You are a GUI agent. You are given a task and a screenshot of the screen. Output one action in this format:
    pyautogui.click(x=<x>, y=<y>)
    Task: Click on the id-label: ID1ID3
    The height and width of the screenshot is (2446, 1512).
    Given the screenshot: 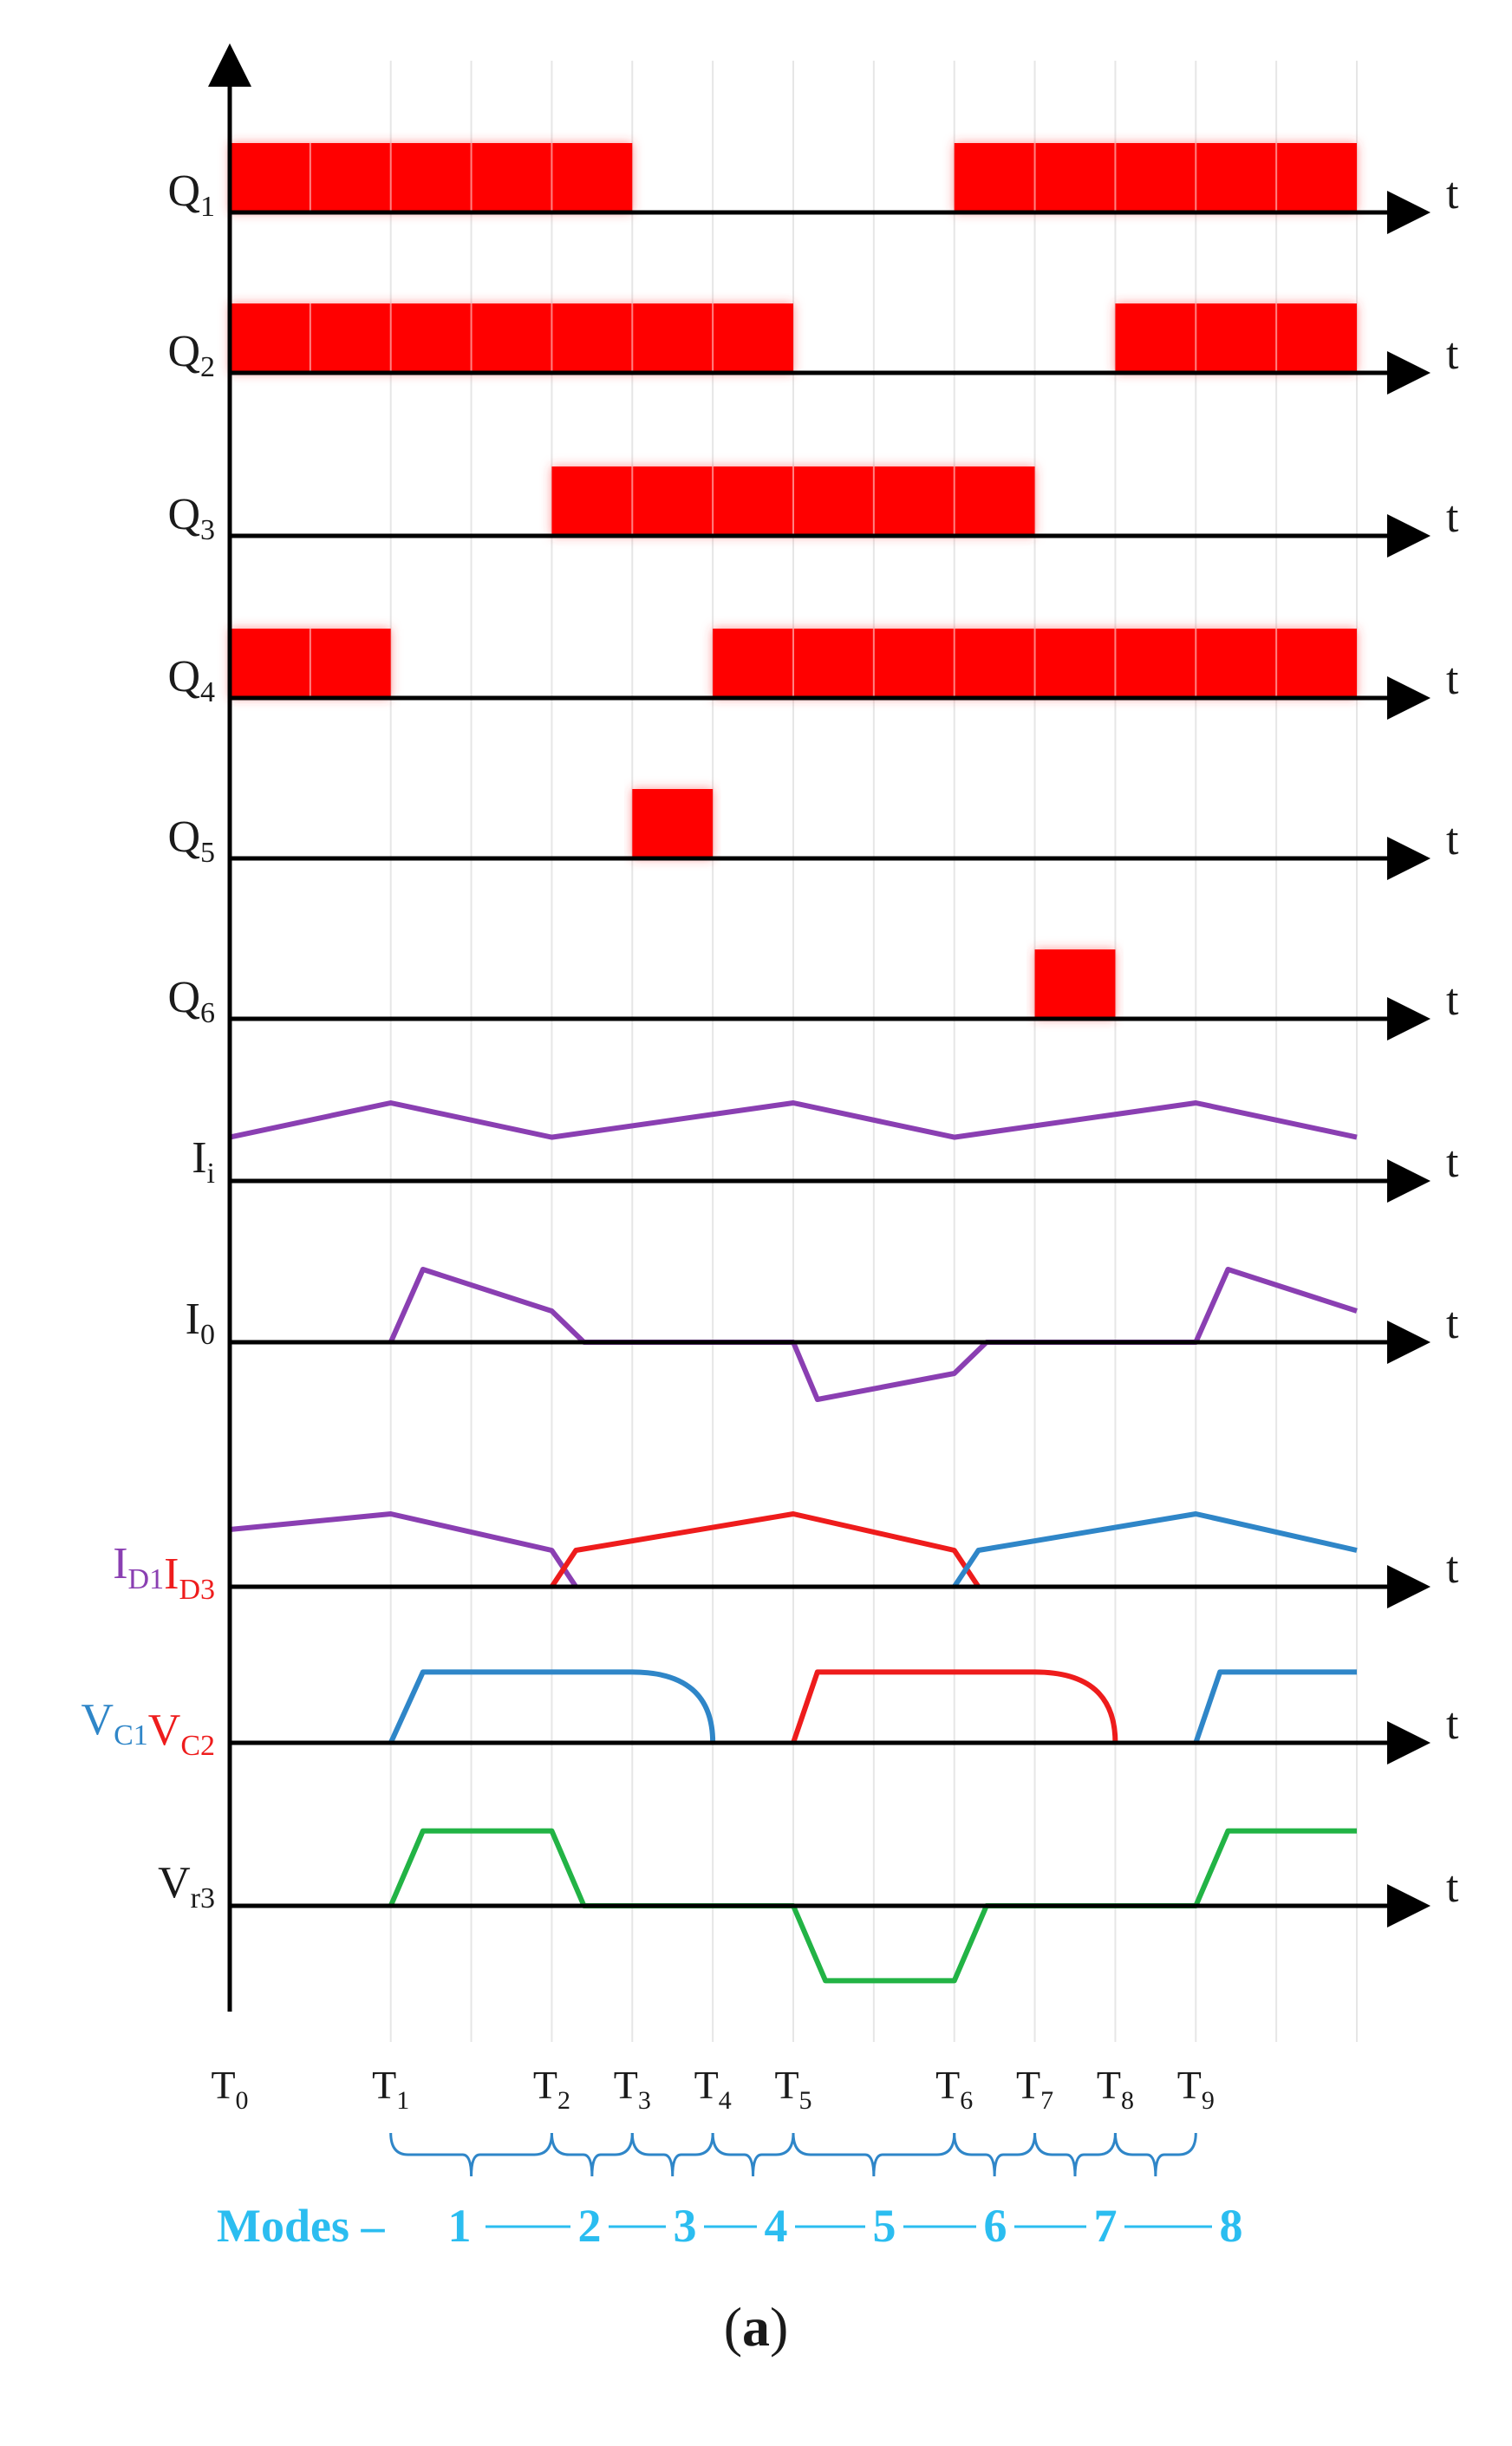 What is the action you would take?
    pyautogui.click(x=164, y=1572)
    